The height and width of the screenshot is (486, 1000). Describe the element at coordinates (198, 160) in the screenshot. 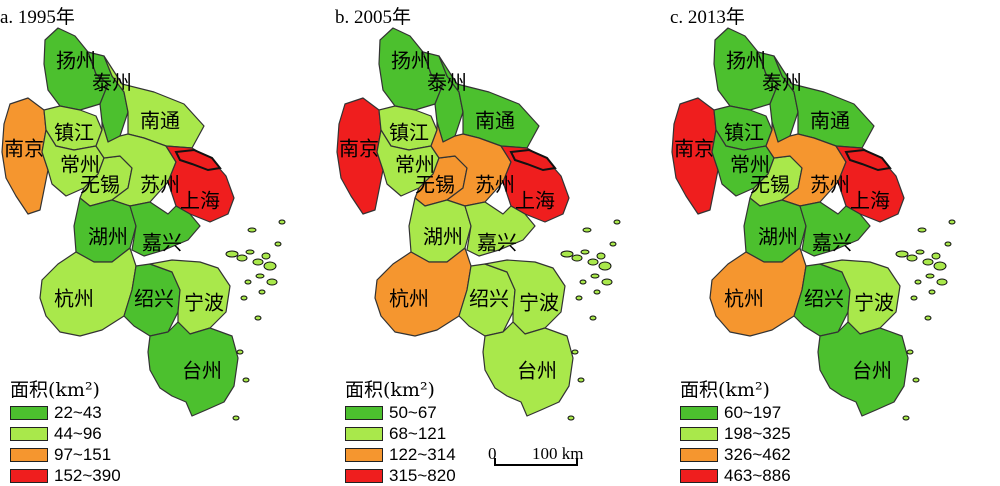

I see `island-chongming` at that location.